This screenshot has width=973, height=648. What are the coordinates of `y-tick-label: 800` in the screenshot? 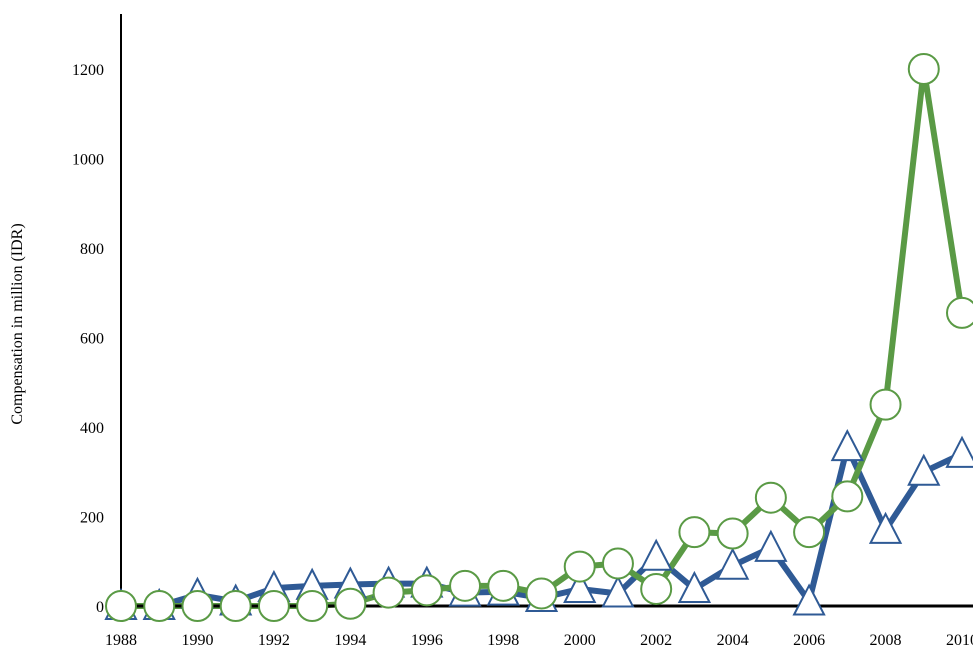 It's located at (92, 249).